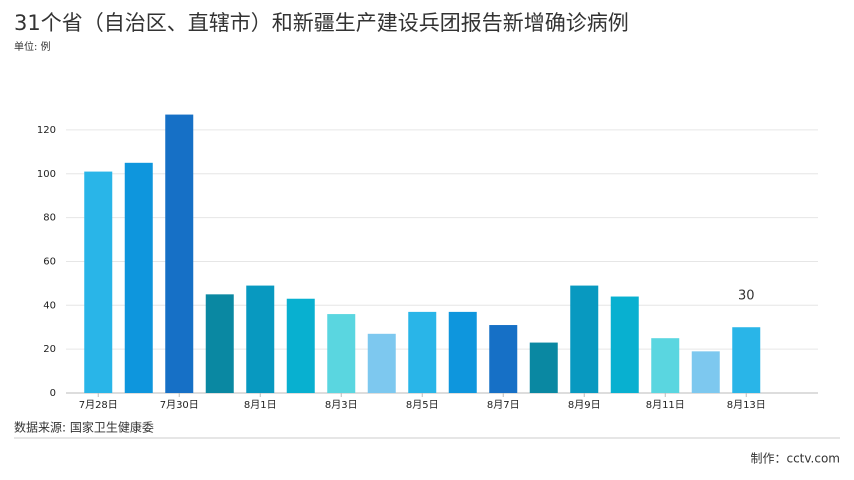  I want to click on data-label: 30, so click(746, 296).